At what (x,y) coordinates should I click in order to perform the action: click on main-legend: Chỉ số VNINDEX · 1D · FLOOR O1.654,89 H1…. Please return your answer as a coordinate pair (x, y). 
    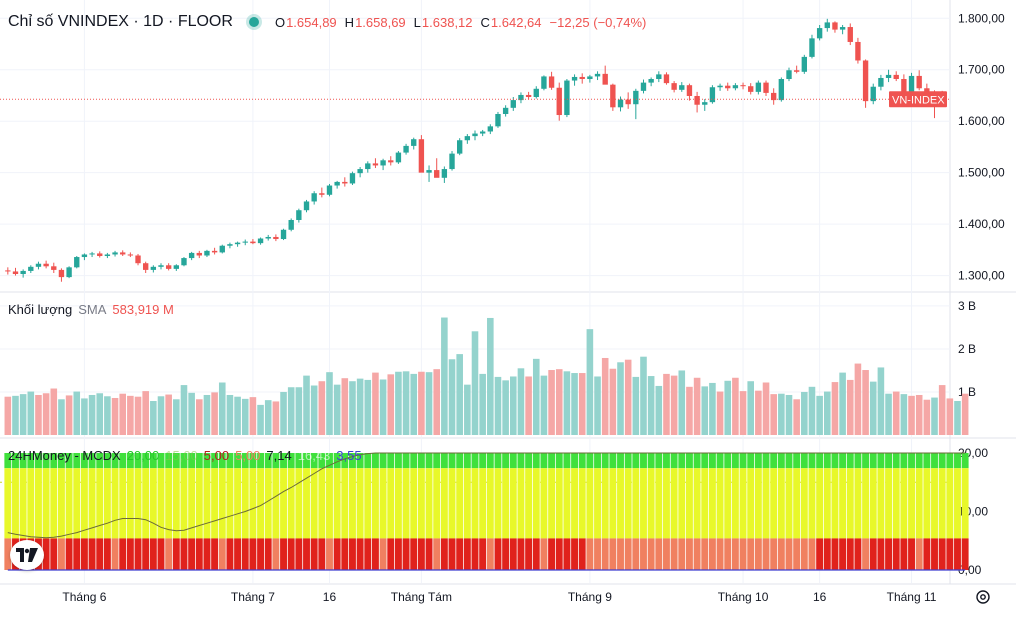
    Looking at the image, I should click on (327, 22).